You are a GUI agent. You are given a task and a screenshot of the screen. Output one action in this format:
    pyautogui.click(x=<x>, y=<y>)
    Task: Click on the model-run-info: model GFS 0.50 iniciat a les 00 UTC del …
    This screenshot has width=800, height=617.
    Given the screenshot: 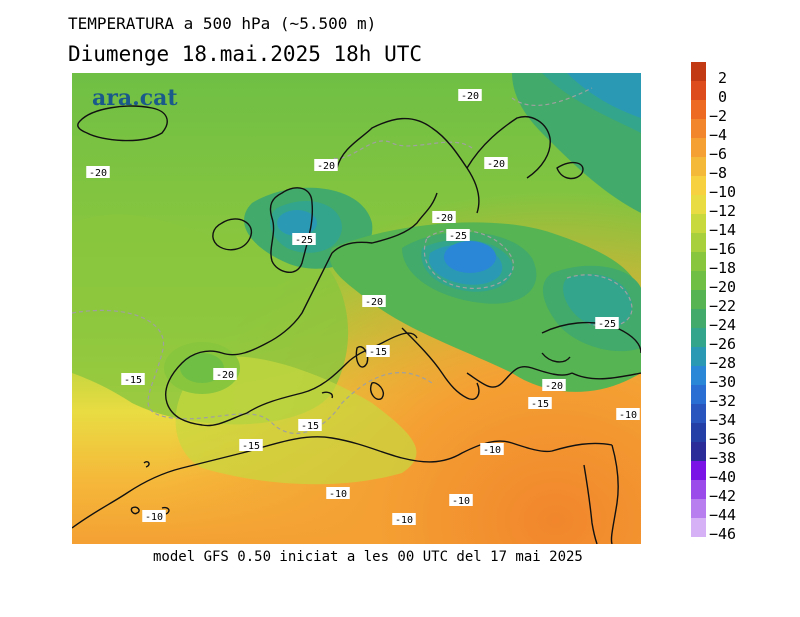 What is the action you would take?
    pyautogui.click(x=368, y=557)
    